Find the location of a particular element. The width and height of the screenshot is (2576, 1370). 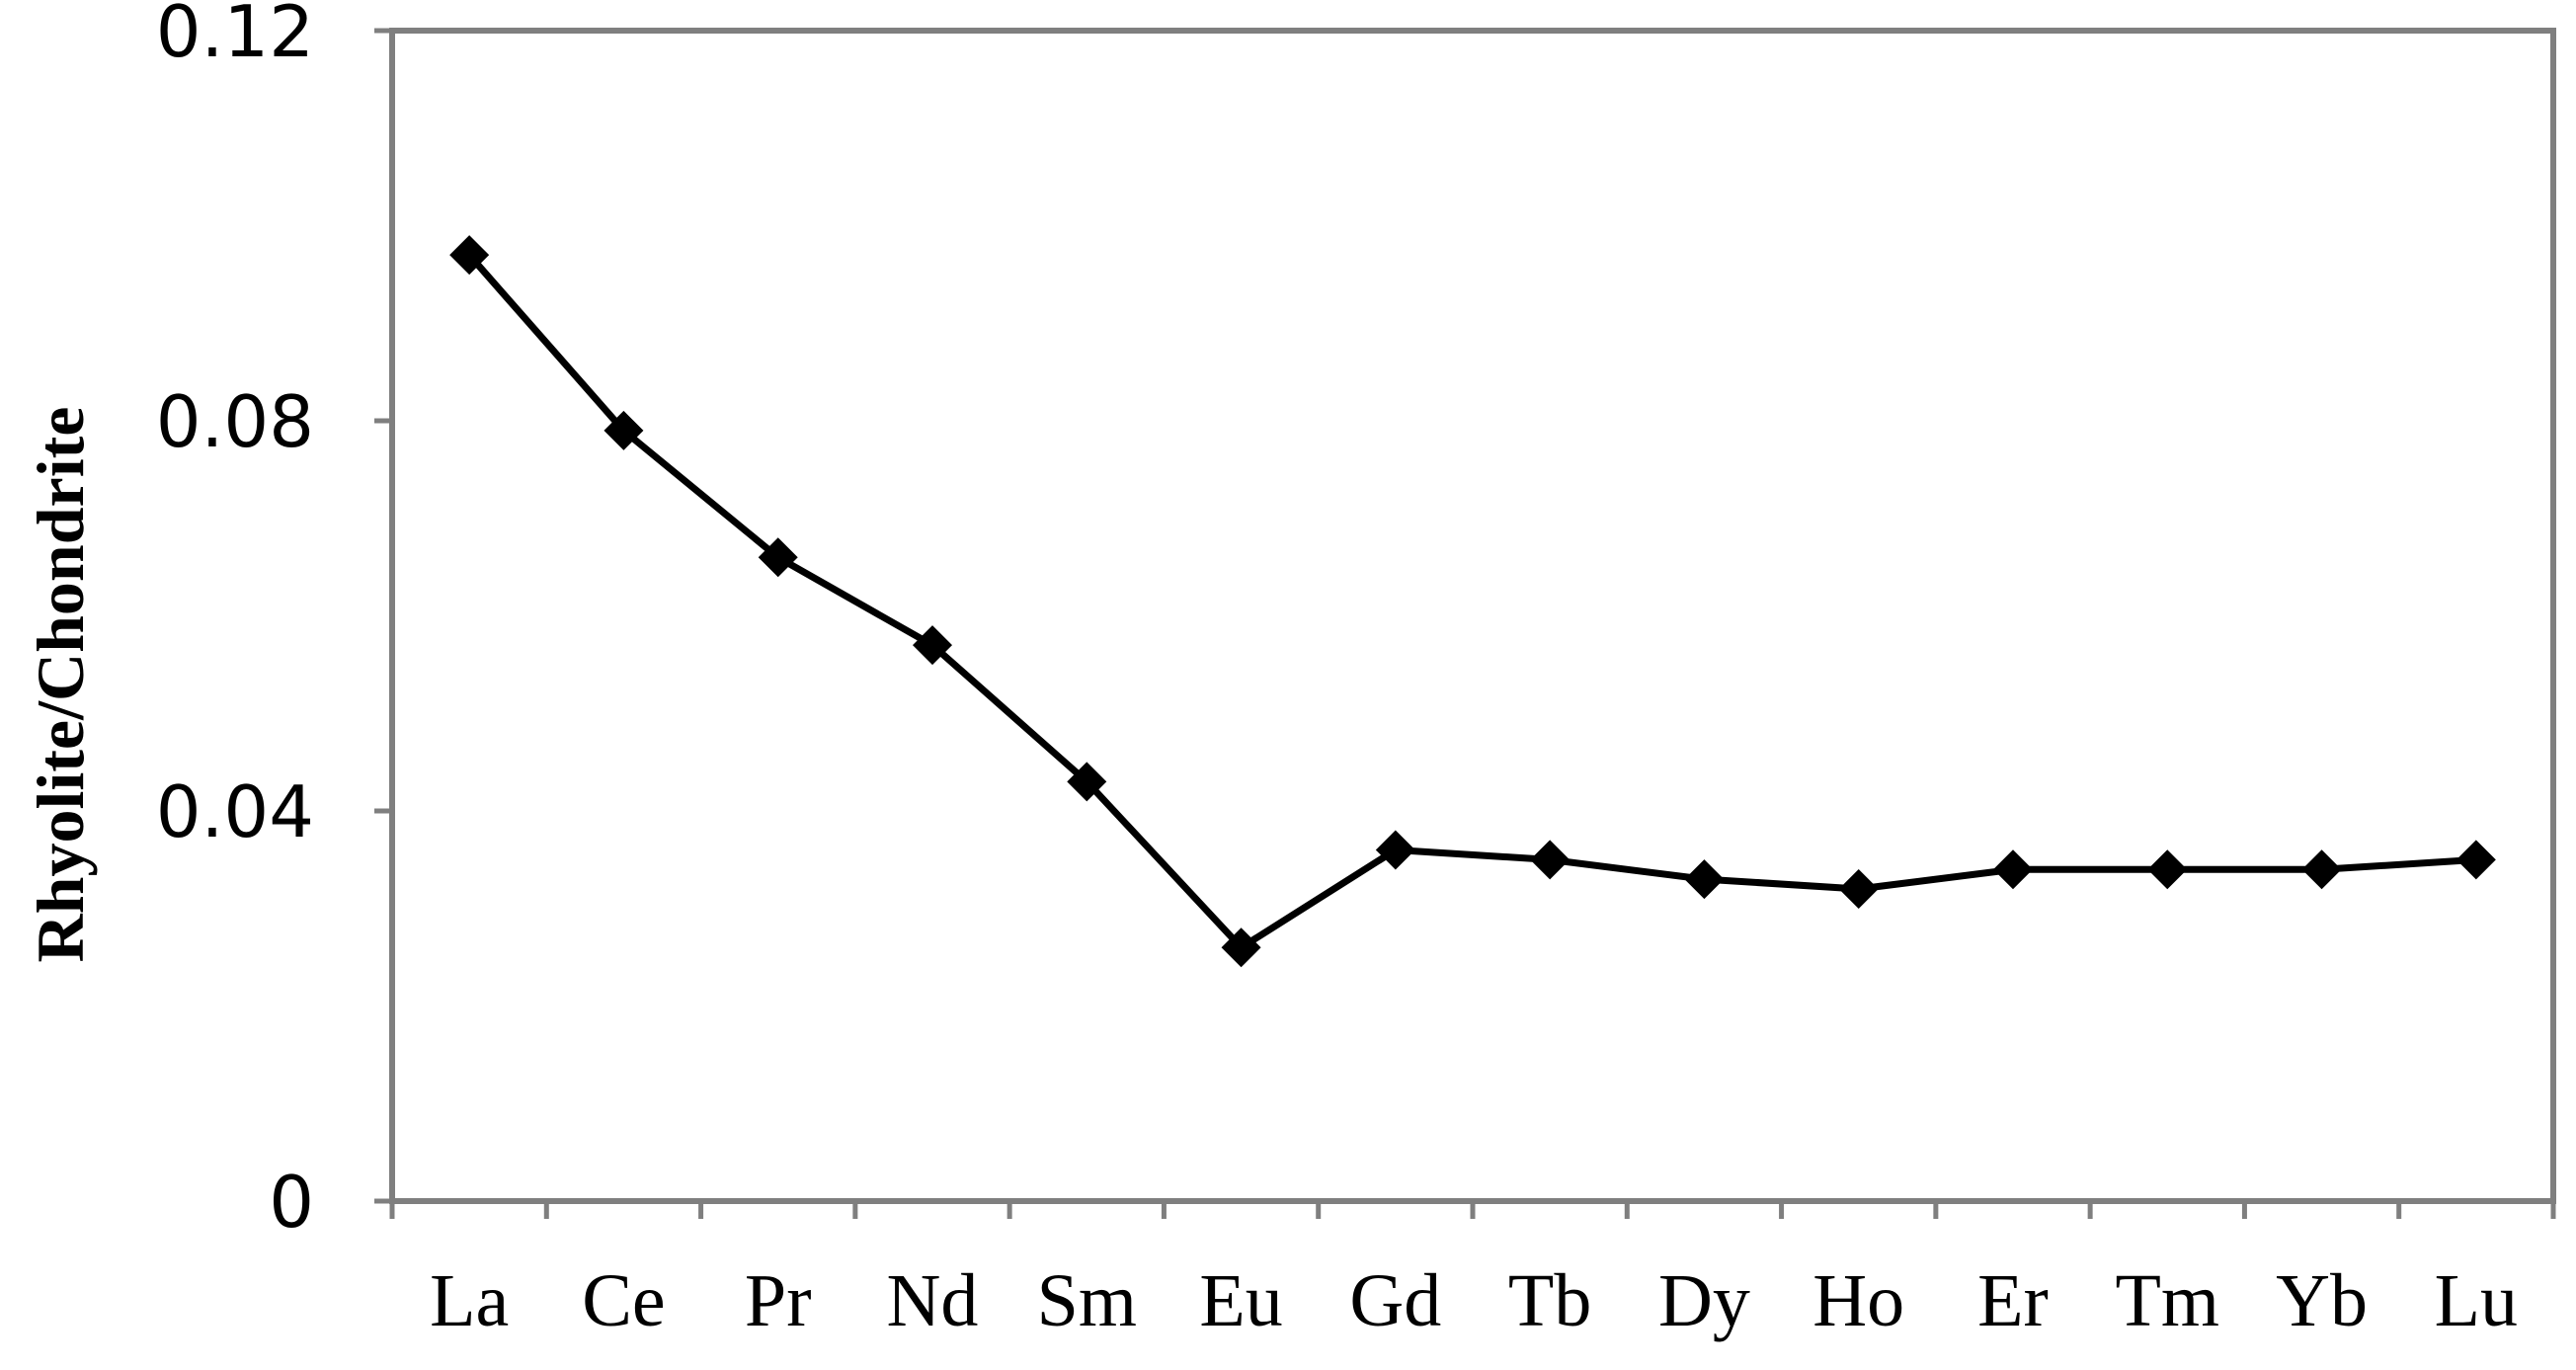

x-tick-label: Er is located at coordinates (2013, 1300).